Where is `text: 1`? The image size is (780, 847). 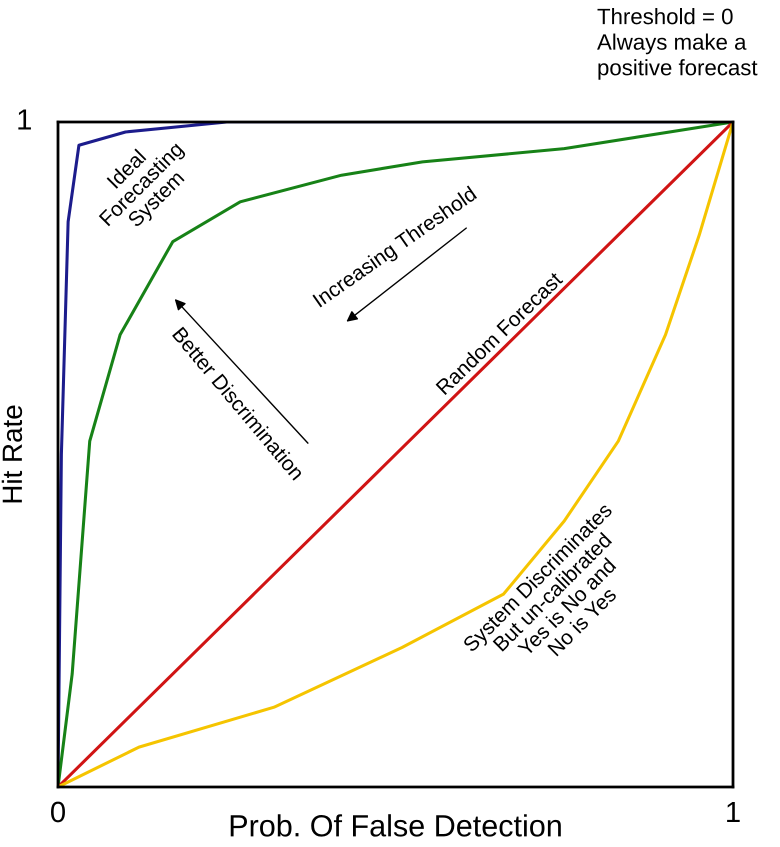
text: 1 is located at coordinates (24, 119).